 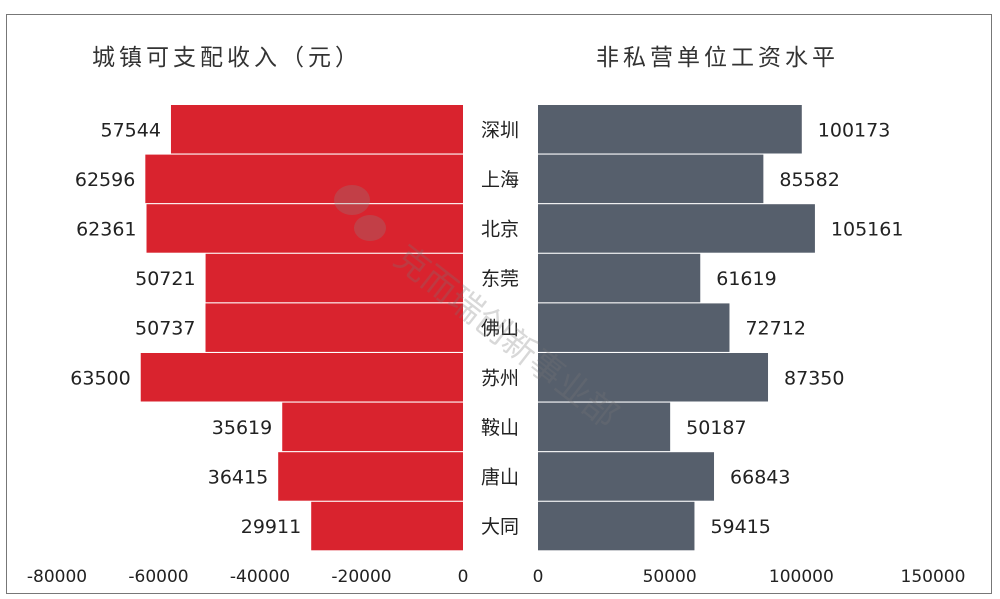 What do you see at coordinates (740, 527) in the screenshot?
I see `right-value-label: 59415` at bounding box center [740, 527].